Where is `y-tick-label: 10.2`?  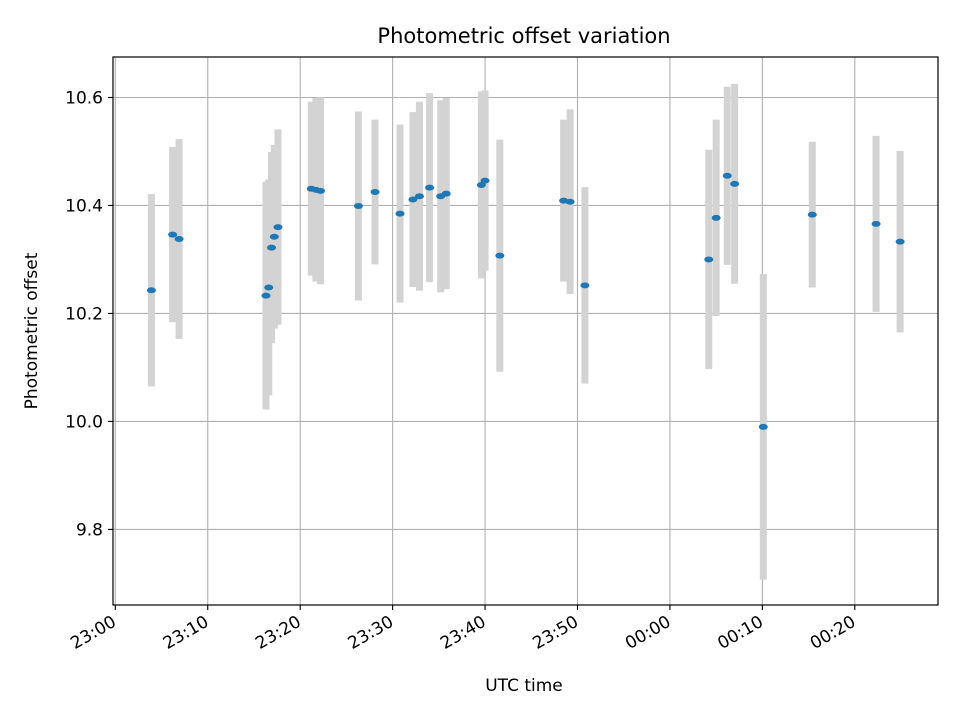 y-tick-label: 10.2 is located at coordinates (84, 314).